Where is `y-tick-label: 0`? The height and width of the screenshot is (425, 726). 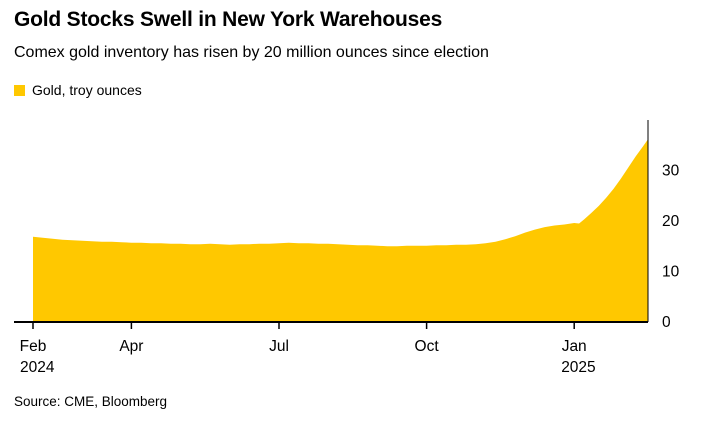
y-tick-label: 0 is located at coordinates (666, 322).